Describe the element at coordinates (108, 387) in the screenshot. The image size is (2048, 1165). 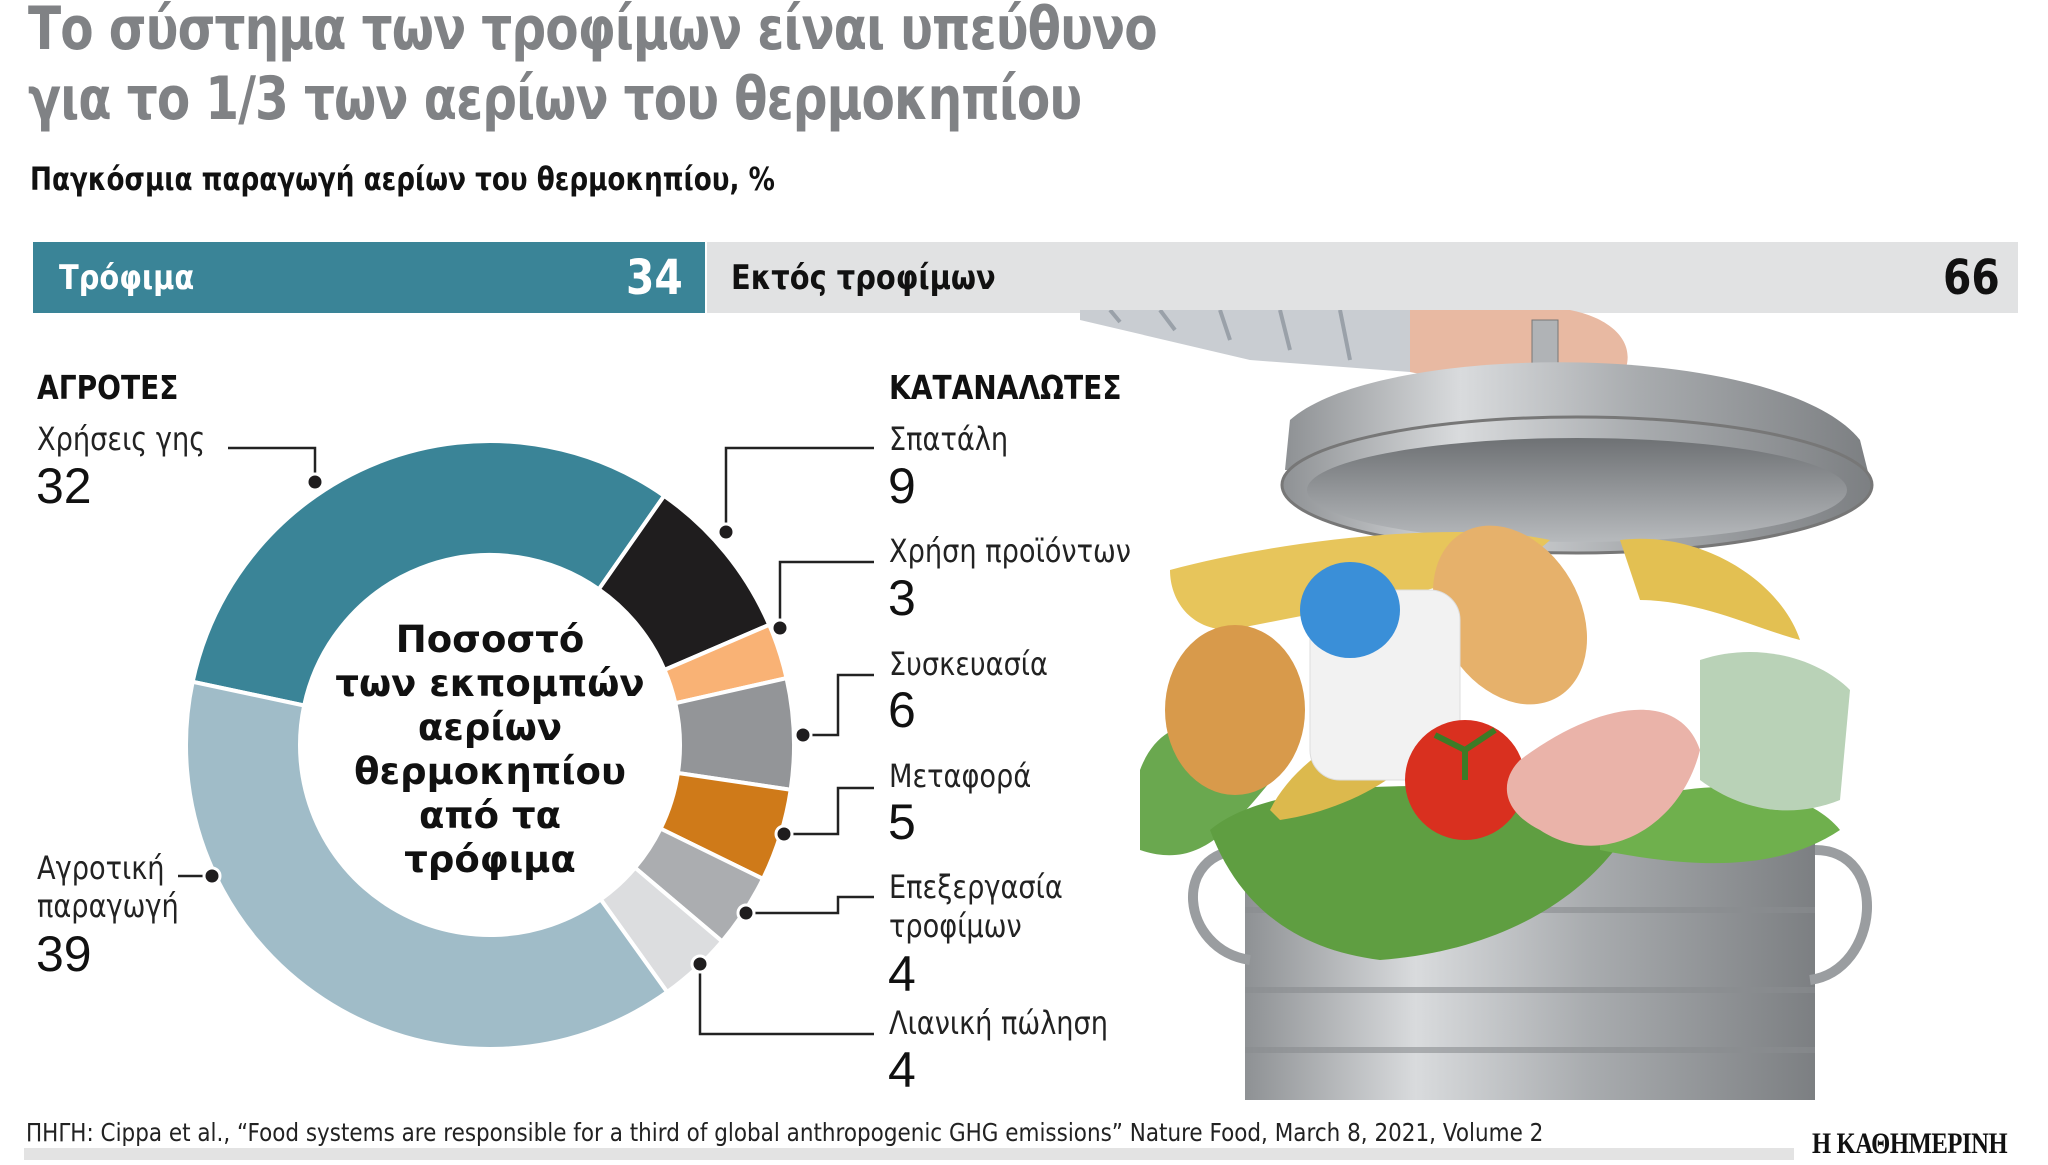
I see `group-heading-farmers: ΑΓΡΟΤΕΣ` at that location.